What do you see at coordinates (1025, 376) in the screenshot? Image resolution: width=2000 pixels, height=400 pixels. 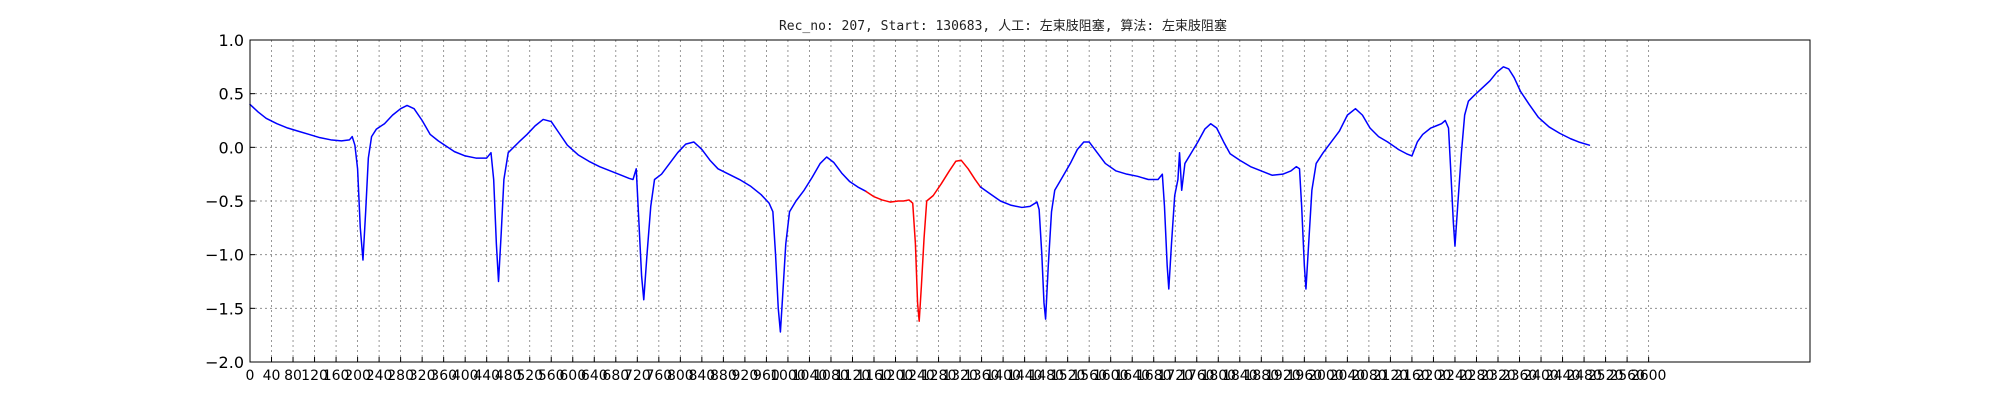 I see `x-tick-label: 1440` at bounding box center [1025, 376].